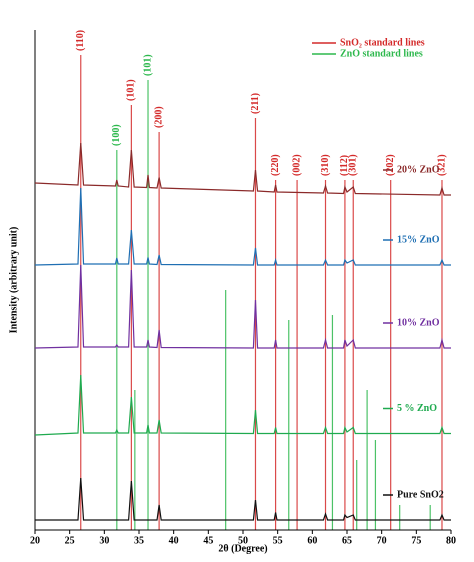 The width and height of the screenshot is (474, 562). What do you see at coordinates (255, 103) in the screenshot?
I see `hkl-label: (211)` at bounding box center [255, 103].